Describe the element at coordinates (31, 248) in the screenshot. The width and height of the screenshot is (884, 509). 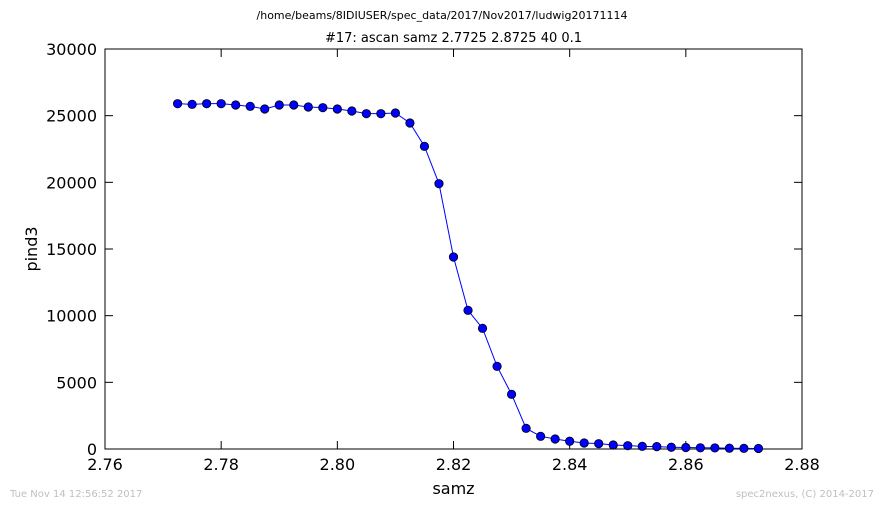
I see `y-axis-label: pind3` at that location.